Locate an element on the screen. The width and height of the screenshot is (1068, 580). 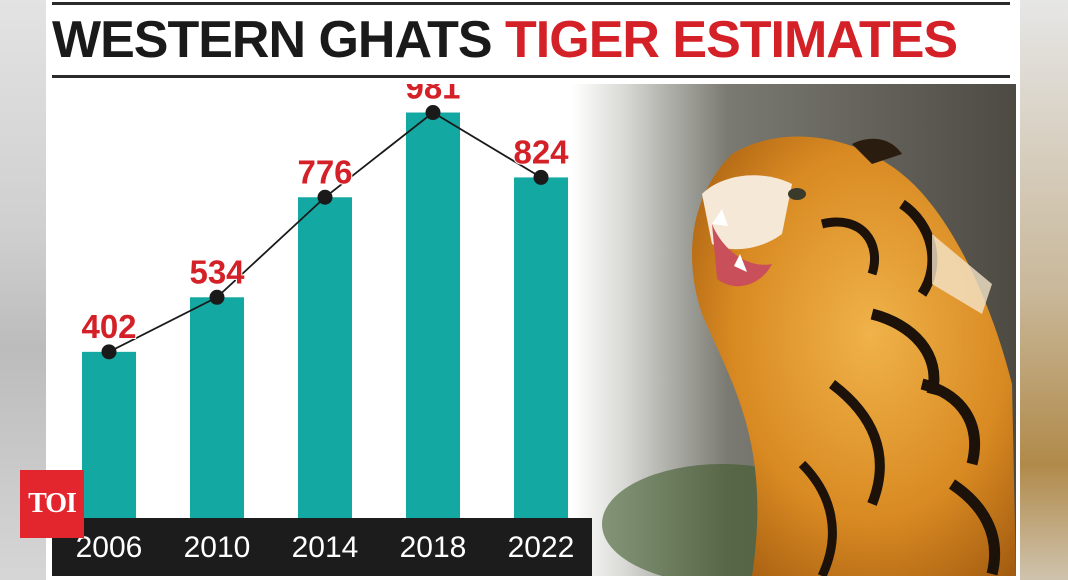
value-label-2014: 776 is located at coordinates (324, 171).